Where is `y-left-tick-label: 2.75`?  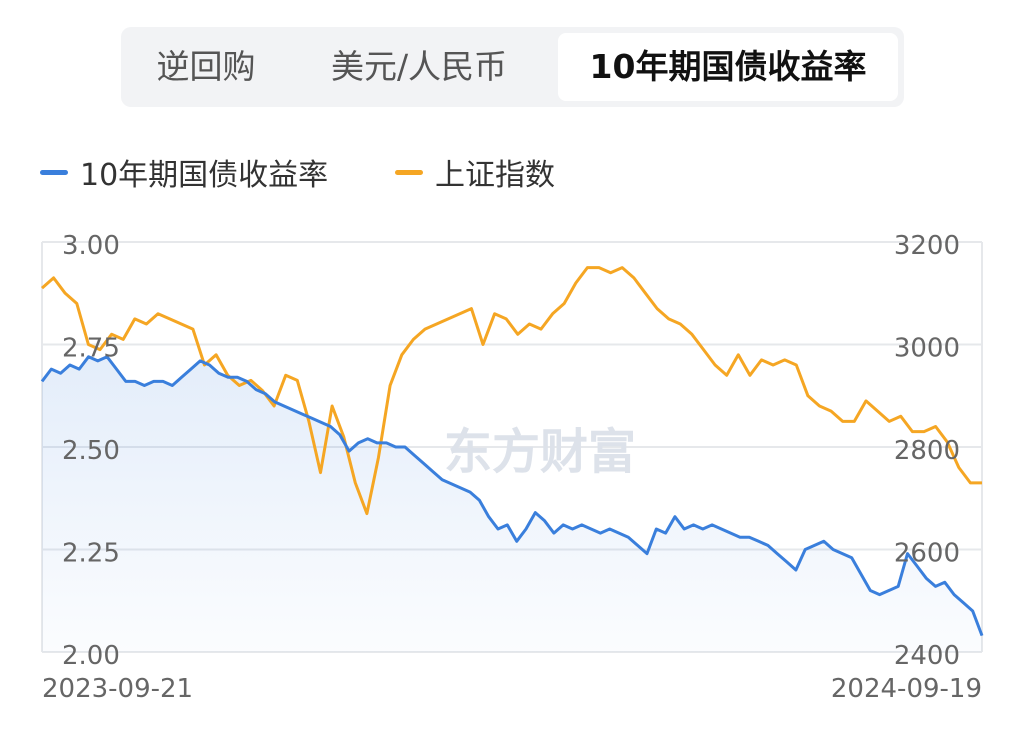
y-left-tick-label: 2.75 is located at coordinates (91, 349).